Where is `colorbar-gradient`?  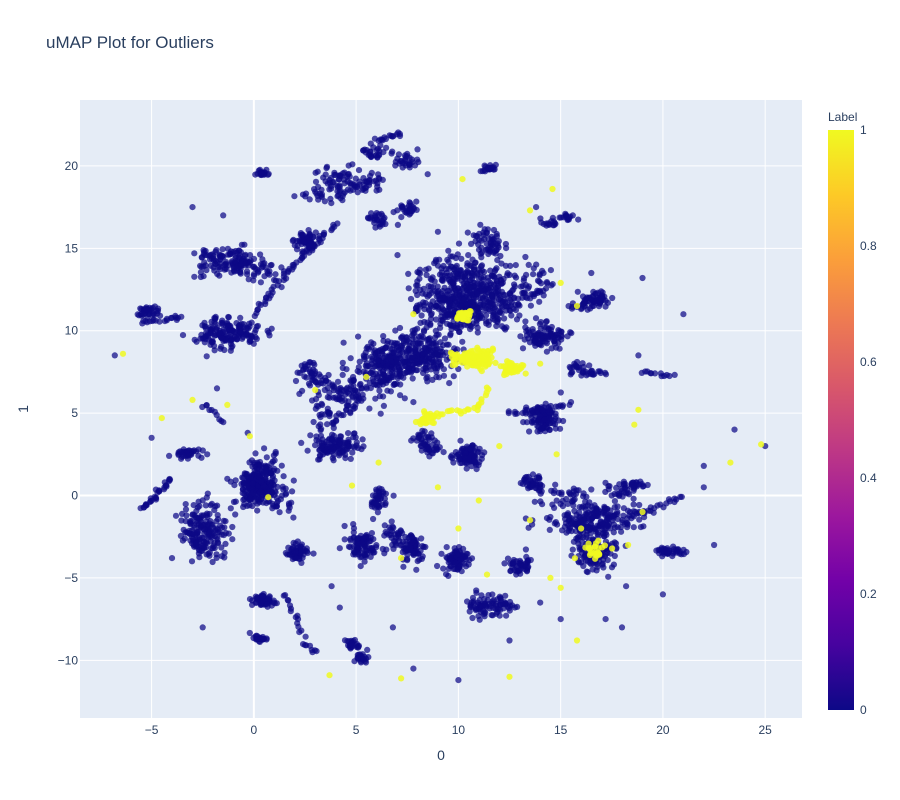
colorbar-gradient is located at coordinates (841, 420).